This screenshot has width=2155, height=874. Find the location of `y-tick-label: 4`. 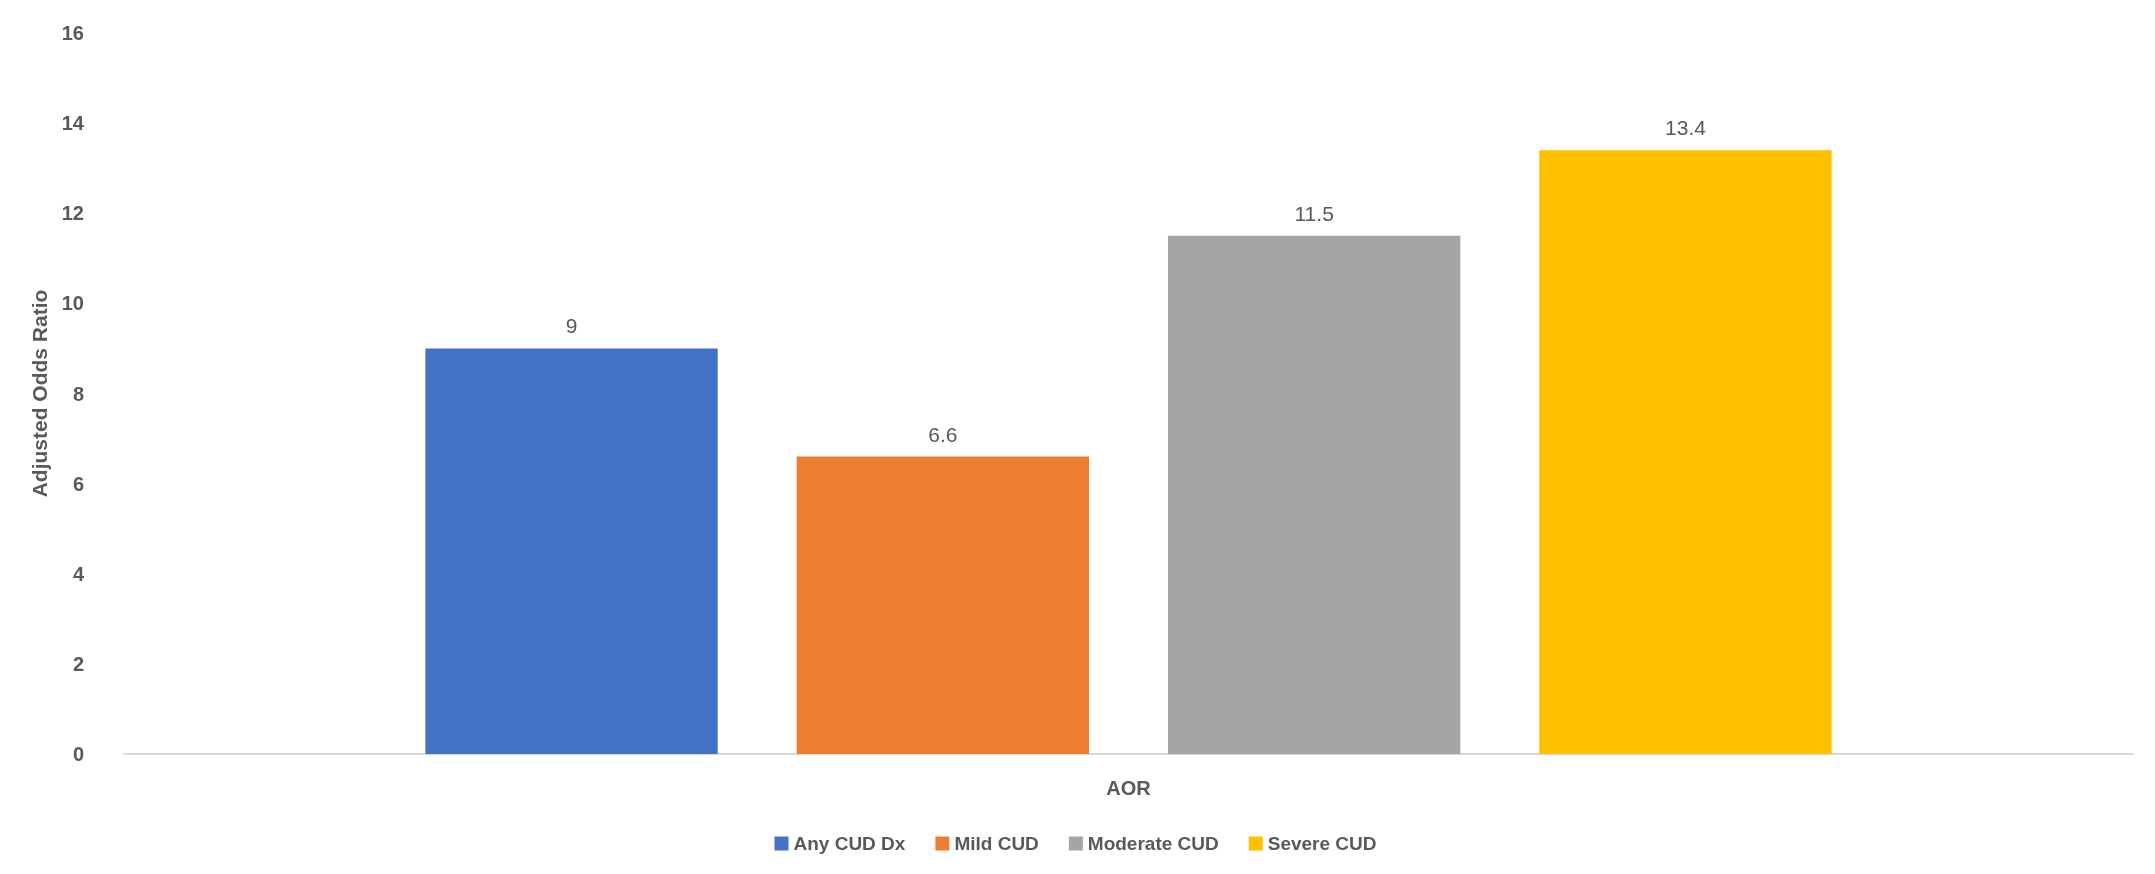

y-tick-label: 4 is located at coordinates (78, 573).